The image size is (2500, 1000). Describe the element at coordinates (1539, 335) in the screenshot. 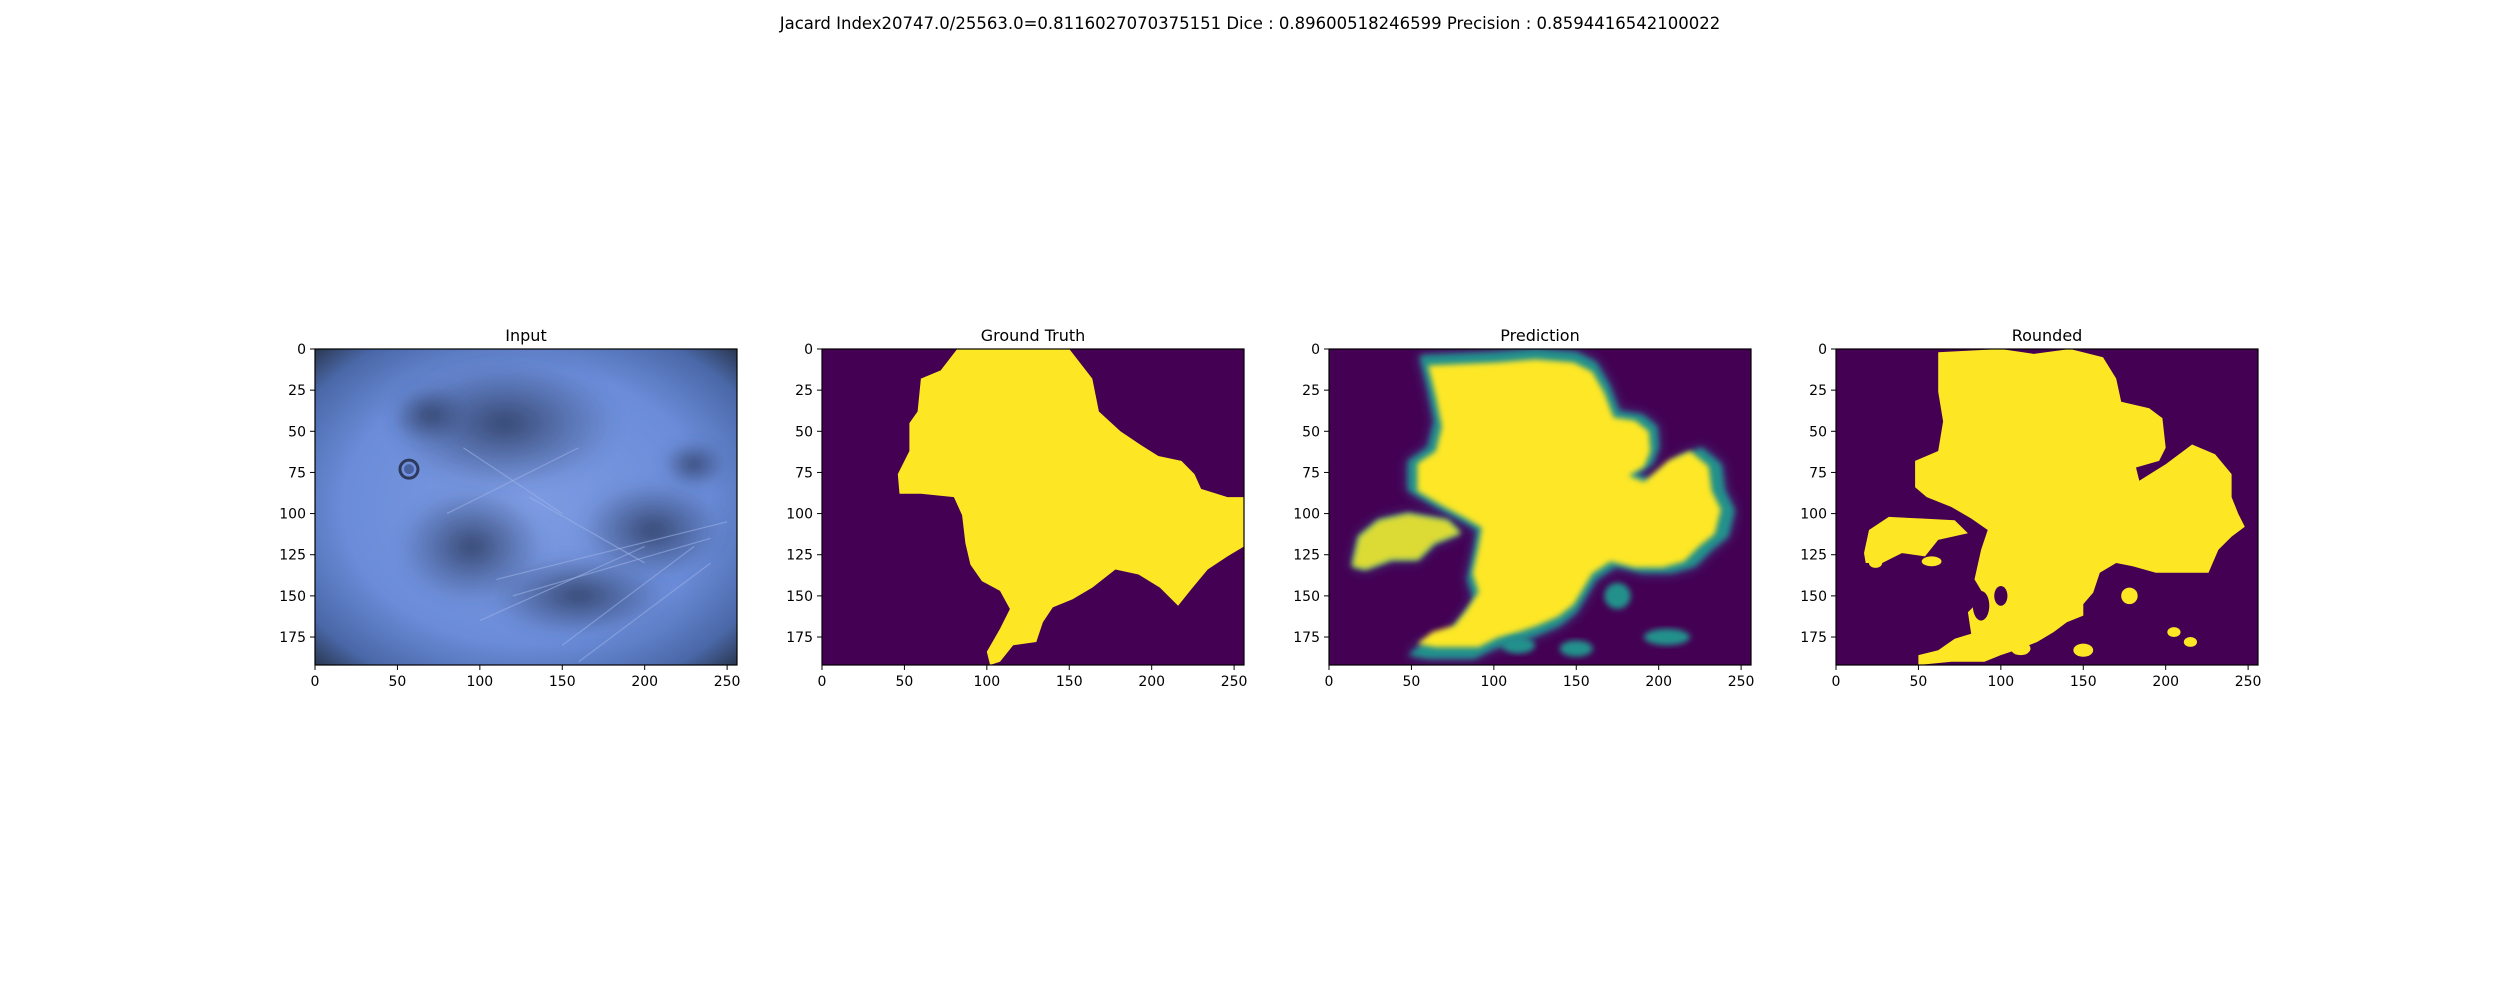

I see `prediction-title: Prediction` at that location.